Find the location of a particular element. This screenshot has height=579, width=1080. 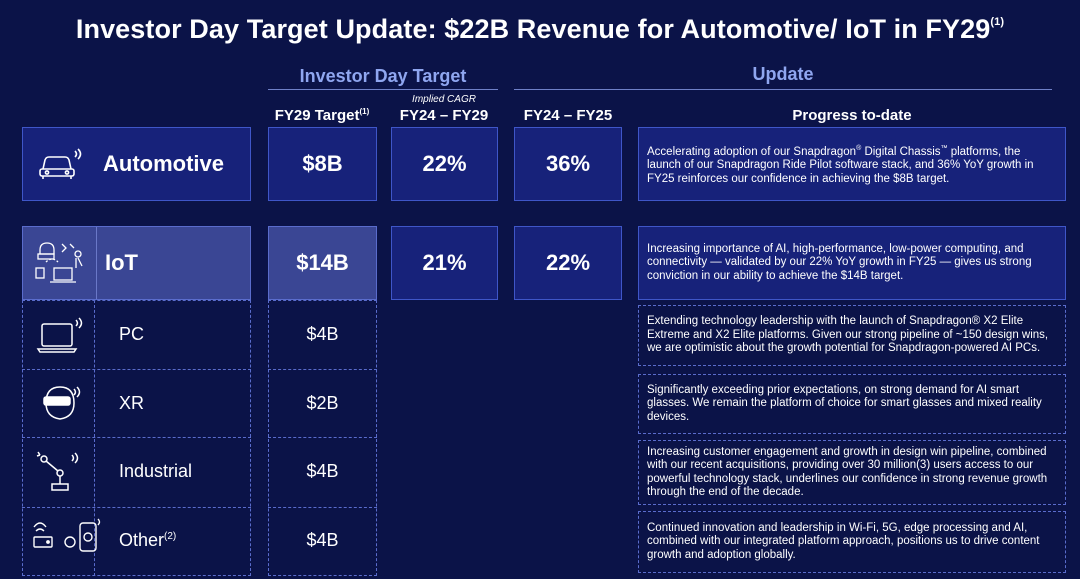

laptop-icon is located at coordinates (60, 335).